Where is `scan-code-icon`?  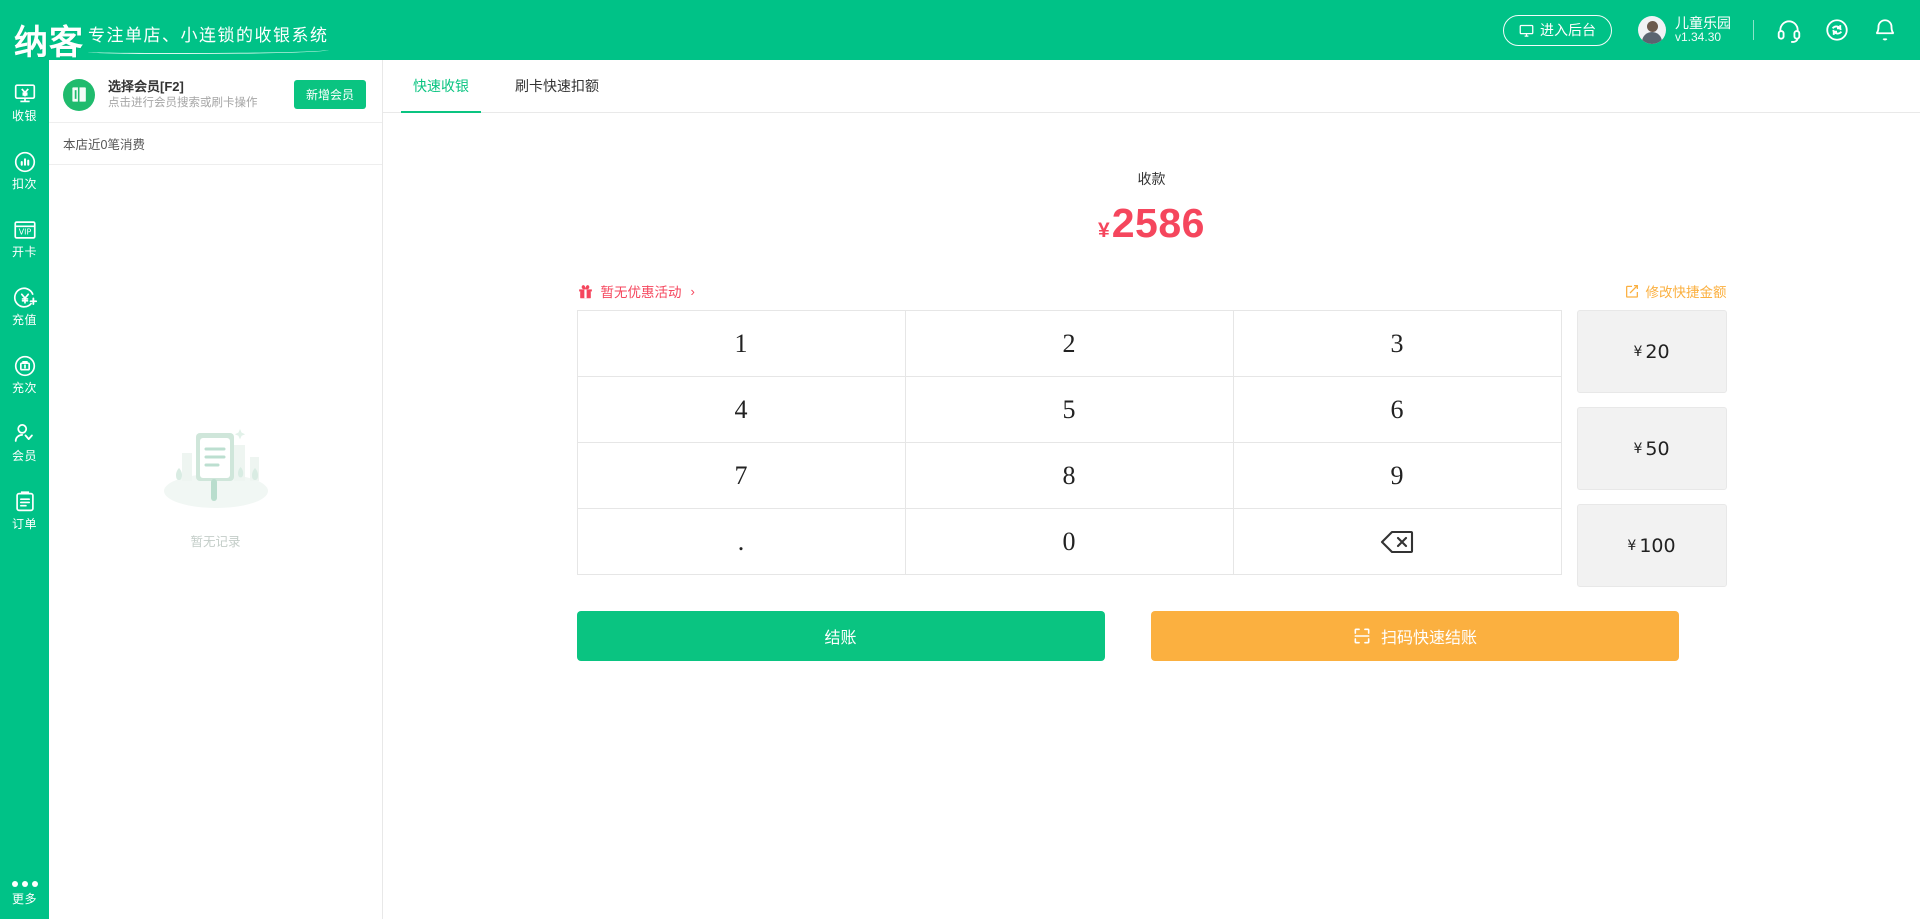 scan-code-icon is located at coordinates (1362, 636).